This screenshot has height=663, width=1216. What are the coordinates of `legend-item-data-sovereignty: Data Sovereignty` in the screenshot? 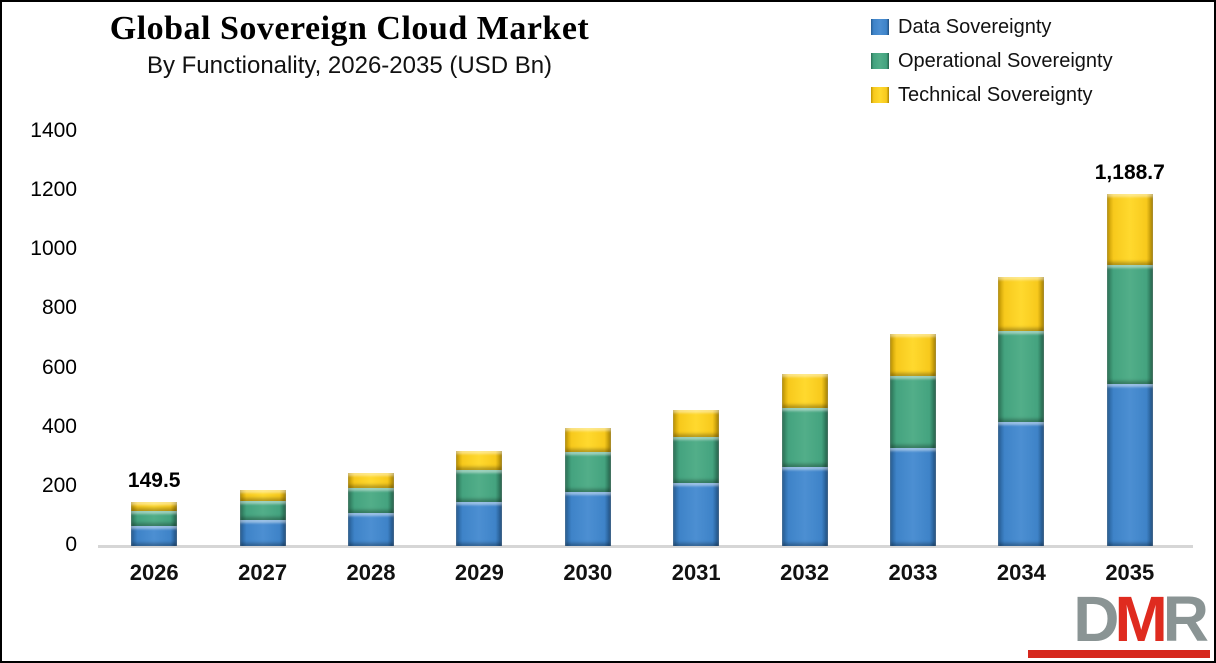 It's located at (992, 27).